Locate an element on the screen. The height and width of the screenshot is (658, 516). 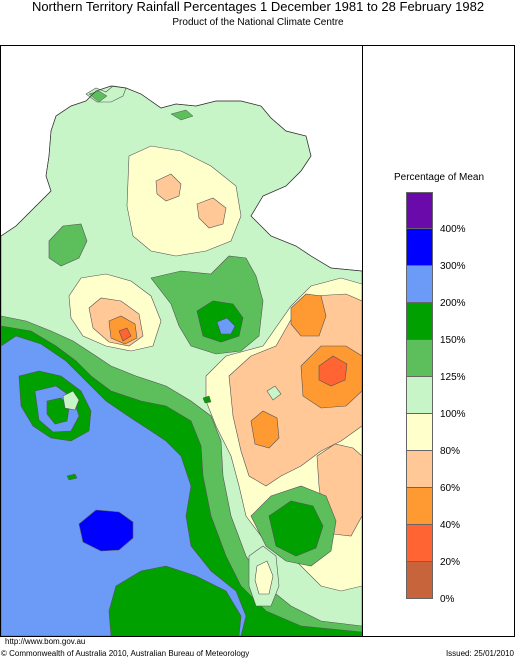
legend-label-400: 400% is located at coordinates (453, 229).